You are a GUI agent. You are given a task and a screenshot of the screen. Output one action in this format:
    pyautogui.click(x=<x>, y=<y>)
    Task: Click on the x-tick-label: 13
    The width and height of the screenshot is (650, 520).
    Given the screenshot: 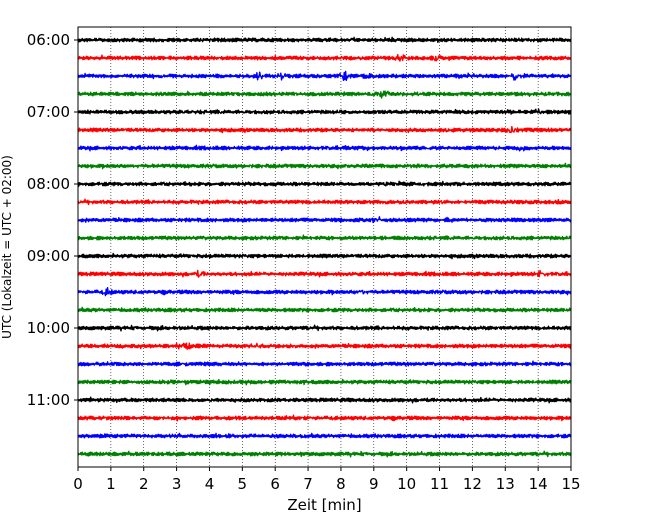 What is the action you would take?
    pyautogui.click(x=505, y=484)
    